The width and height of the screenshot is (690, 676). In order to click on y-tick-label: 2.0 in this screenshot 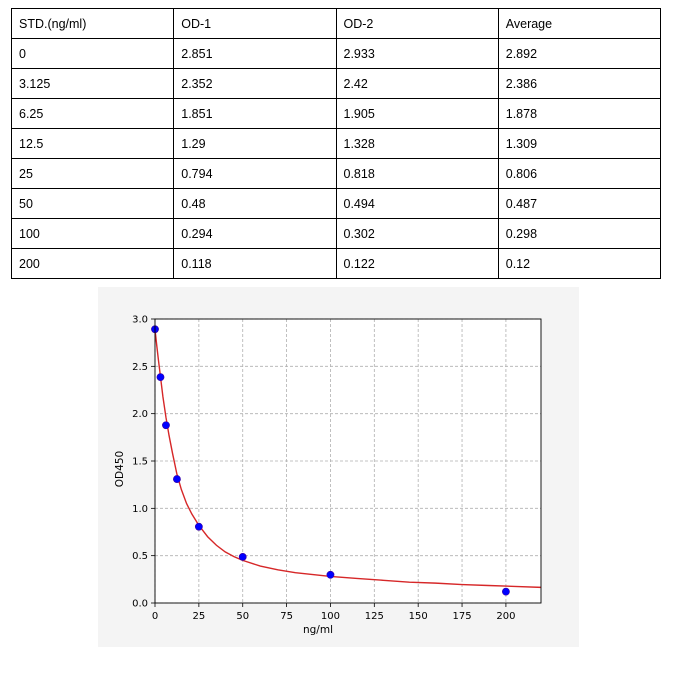, I will do `click(140, 414)`.